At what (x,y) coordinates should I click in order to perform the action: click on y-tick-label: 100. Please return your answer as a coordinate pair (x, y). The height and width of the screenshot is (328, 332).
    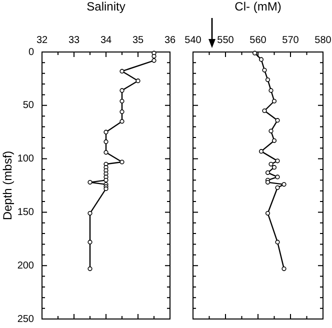
    Looking at the image, I should click on (25, 159).